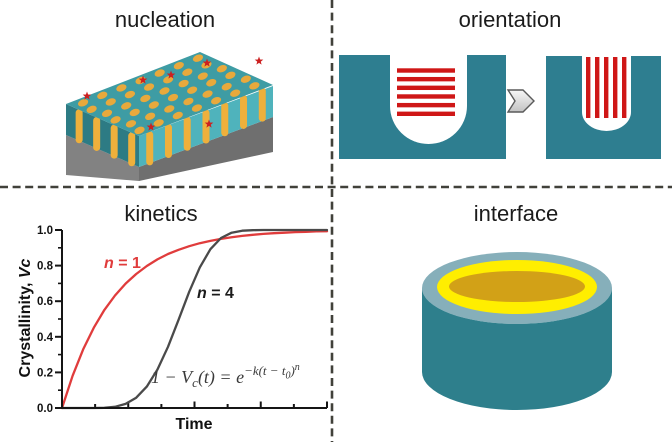 The width and height of the screenshot is (672, 447). I want to click on nucleation-stars, so click(173, 93).